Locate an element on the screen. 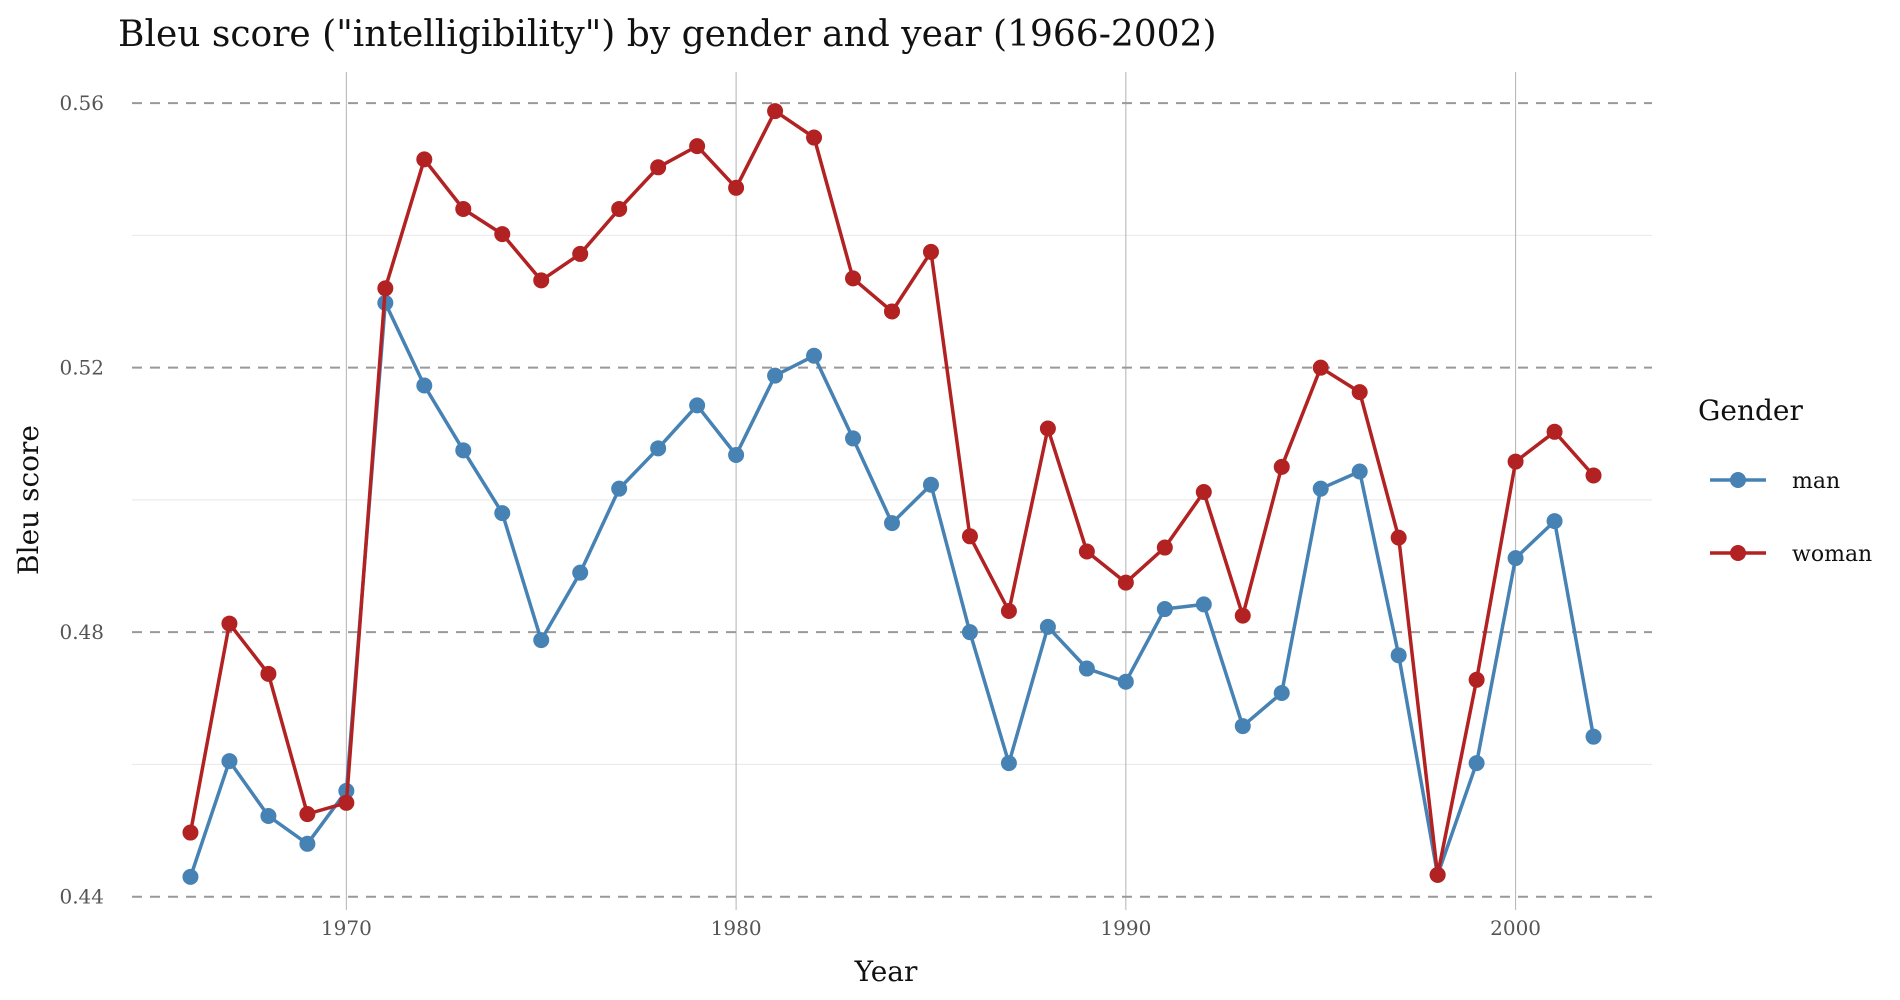  x-tick-label: 1970 is located at coordinates (346, 928).